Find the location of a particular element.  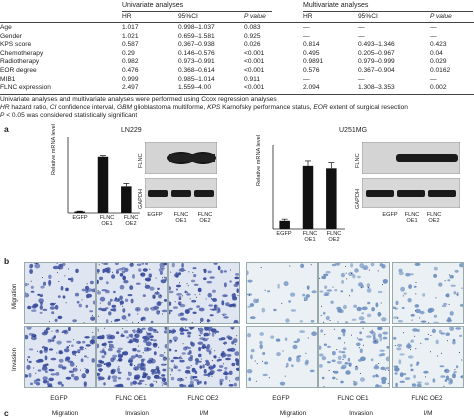

table-cell-ci1: 0.146–0.576 is located at coordinates (196, 53).